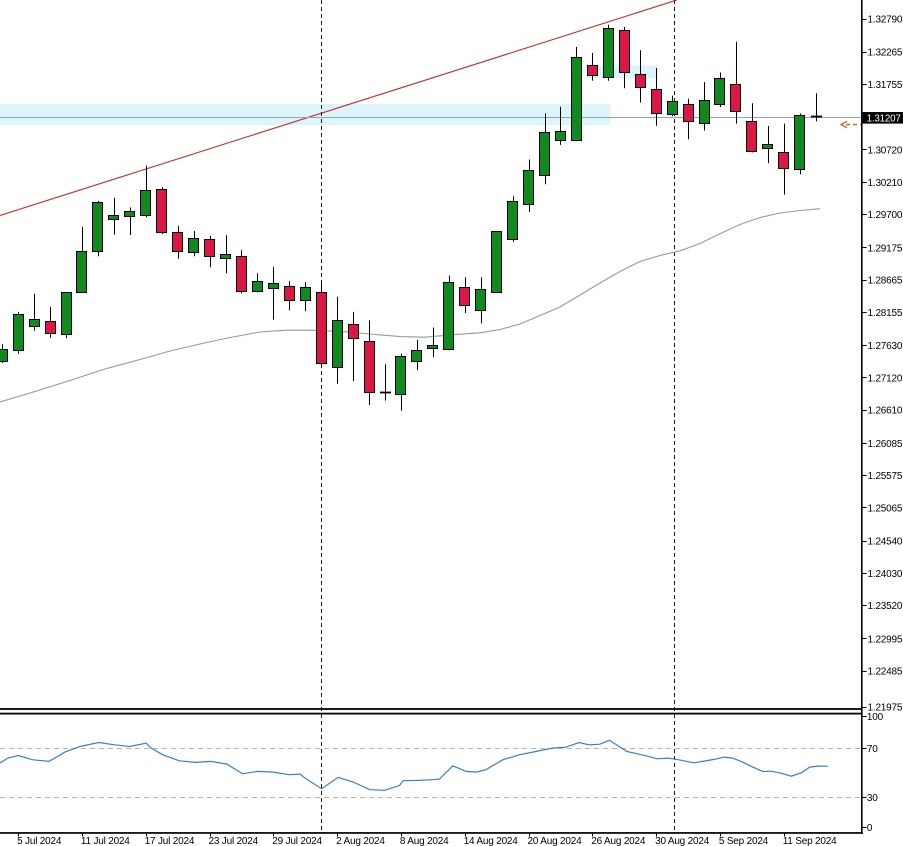  I want to click on svg-text: 8 Aug 2024, so click(424, 841).